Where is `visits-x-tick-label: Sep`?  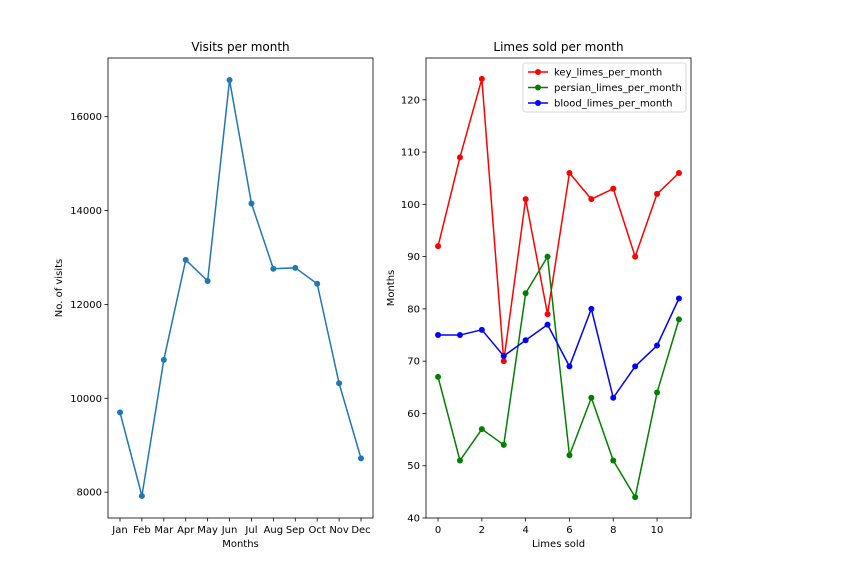 visits-x-tick-label: Sep is located at coordinates (295, 530).